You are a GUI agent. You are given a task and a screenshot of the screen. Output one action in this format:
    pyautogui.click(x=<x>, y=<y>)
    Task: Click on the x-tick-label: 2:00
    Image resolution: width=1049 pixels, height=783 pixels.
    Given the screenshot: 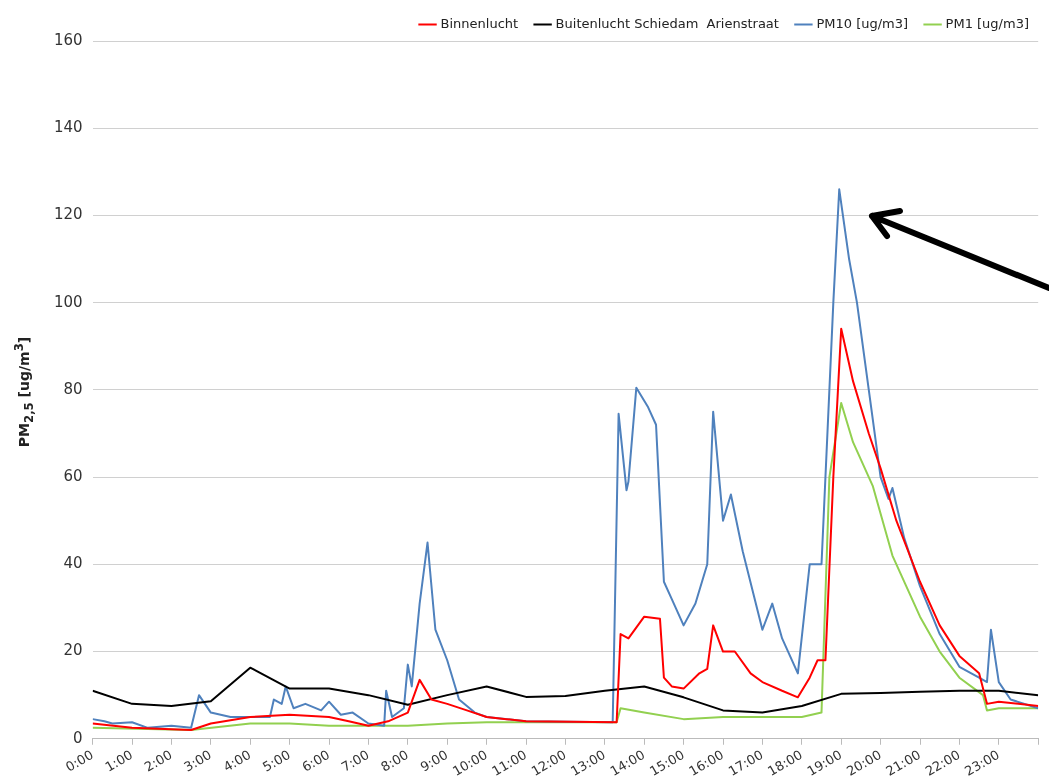 What is the action you would take?
    pyautogui.click(x=158, y=761)
    